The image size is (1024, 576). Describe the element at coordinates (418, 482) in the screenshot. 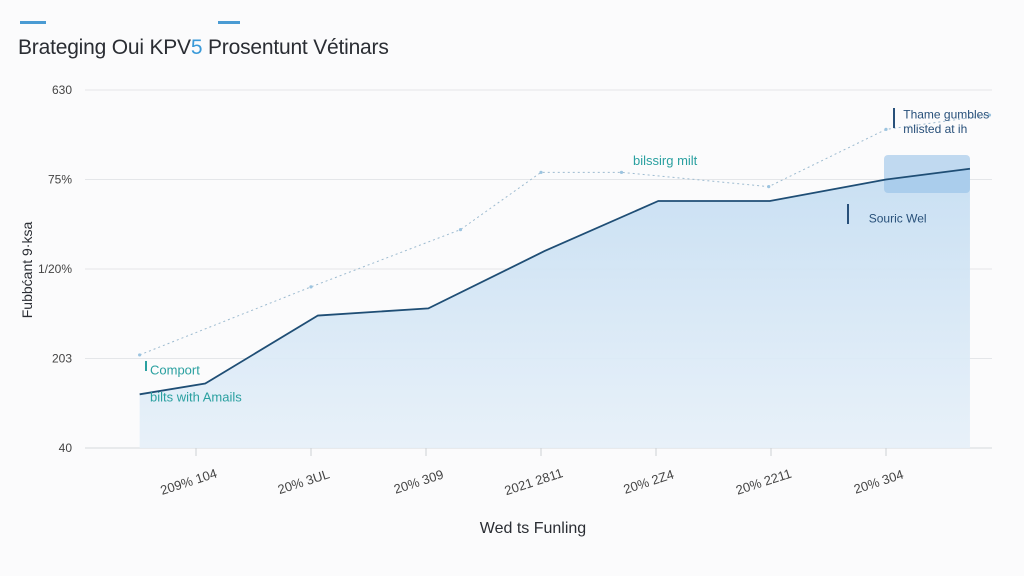

I see `x-tick-label: 20% 309` at that location.